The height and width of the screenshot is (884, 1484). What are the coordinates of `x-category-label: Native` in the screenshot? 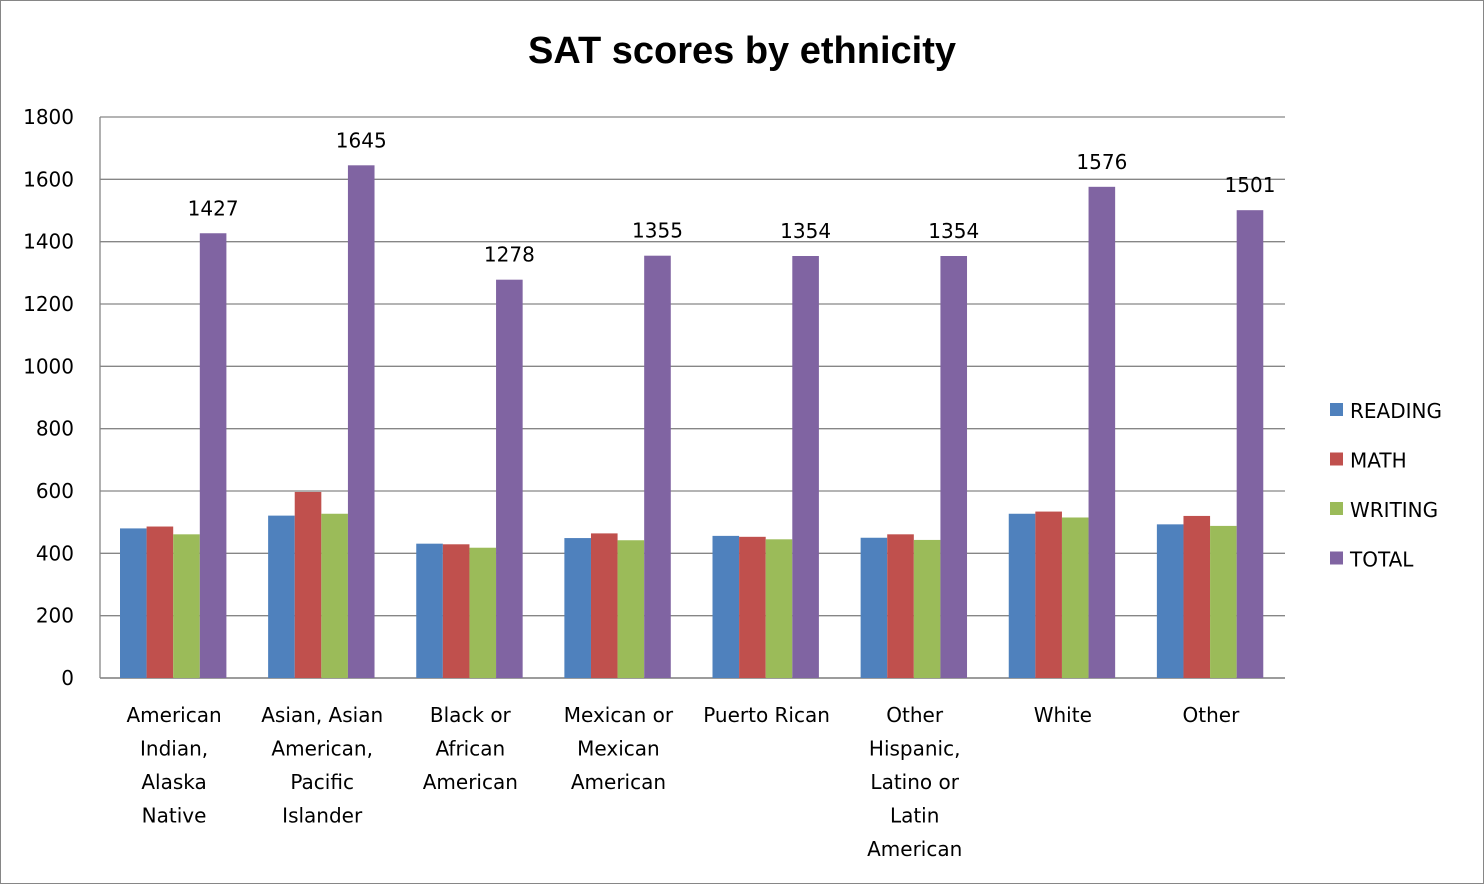 It's located at (174, 816).